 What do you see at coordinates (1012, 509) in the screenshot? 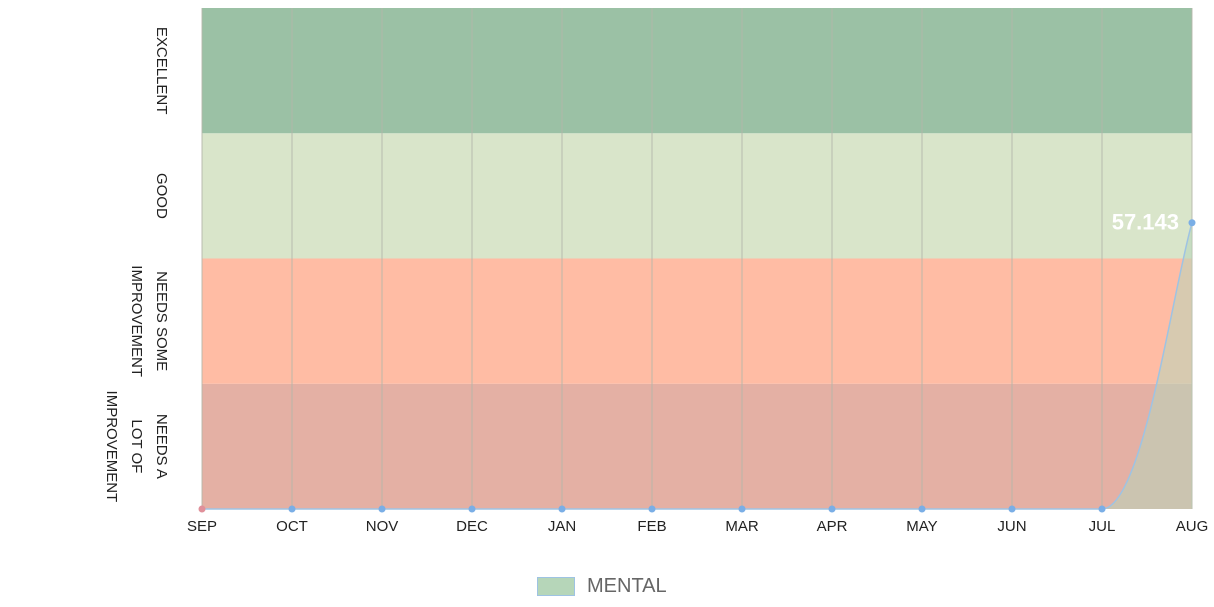
I see `data-point-jun` at bounding box center [1012, 509].